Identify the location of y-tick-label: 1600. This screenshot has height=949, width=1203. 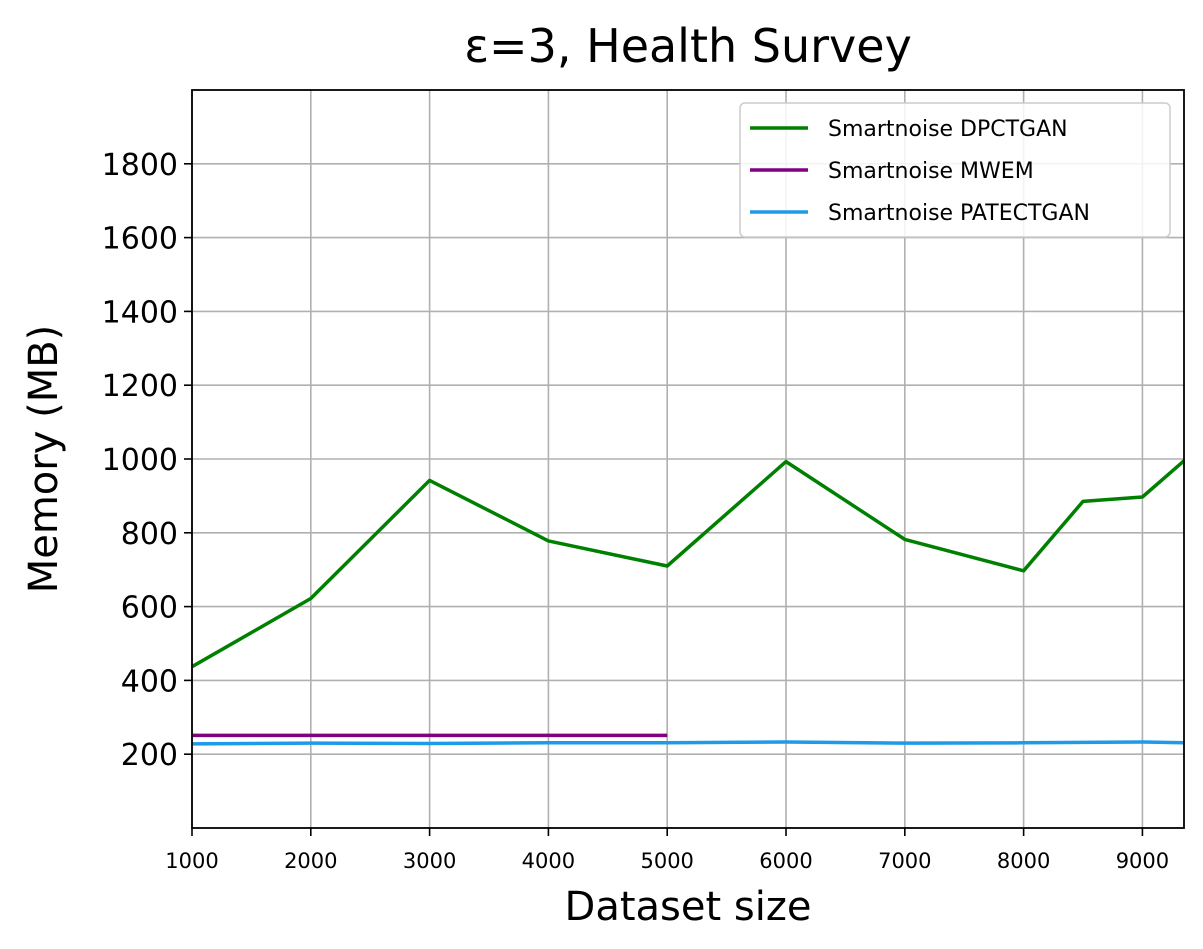
(140, 239).